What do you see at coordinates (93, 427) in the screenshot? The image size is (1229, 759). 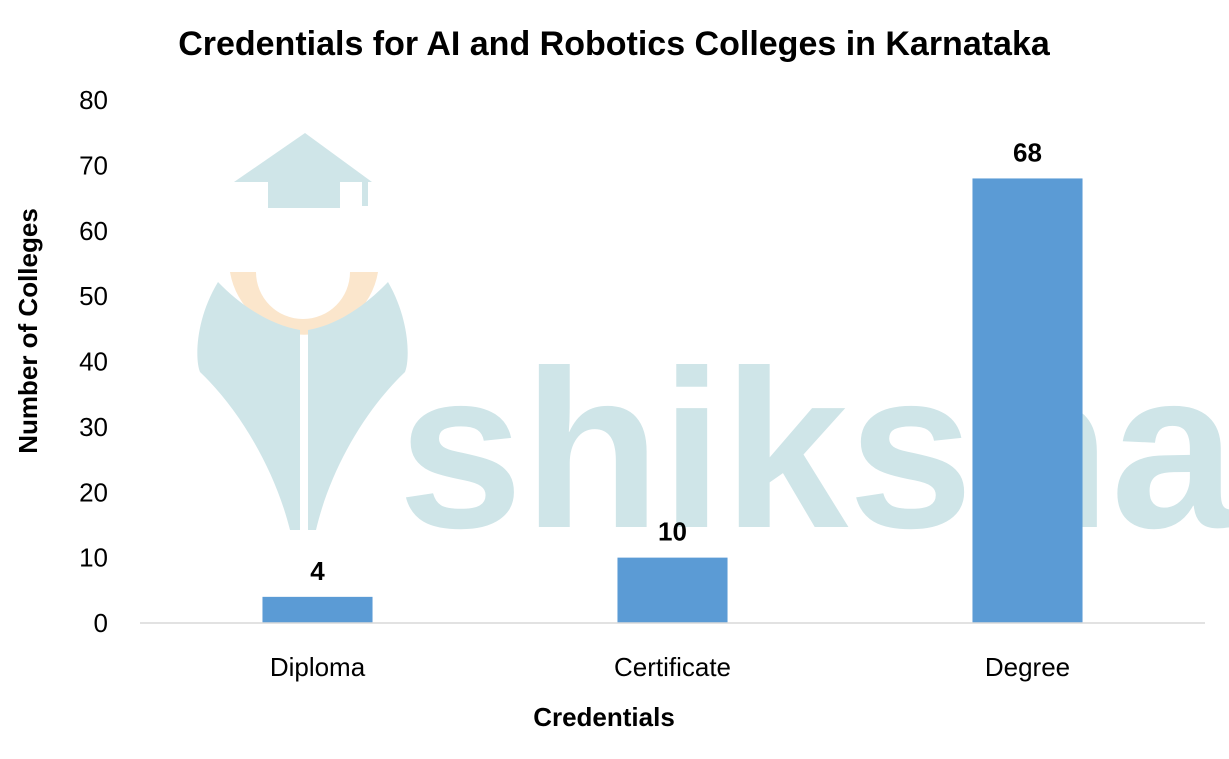 I see `y-tick-label: 30` at bounding box center [93, 427].